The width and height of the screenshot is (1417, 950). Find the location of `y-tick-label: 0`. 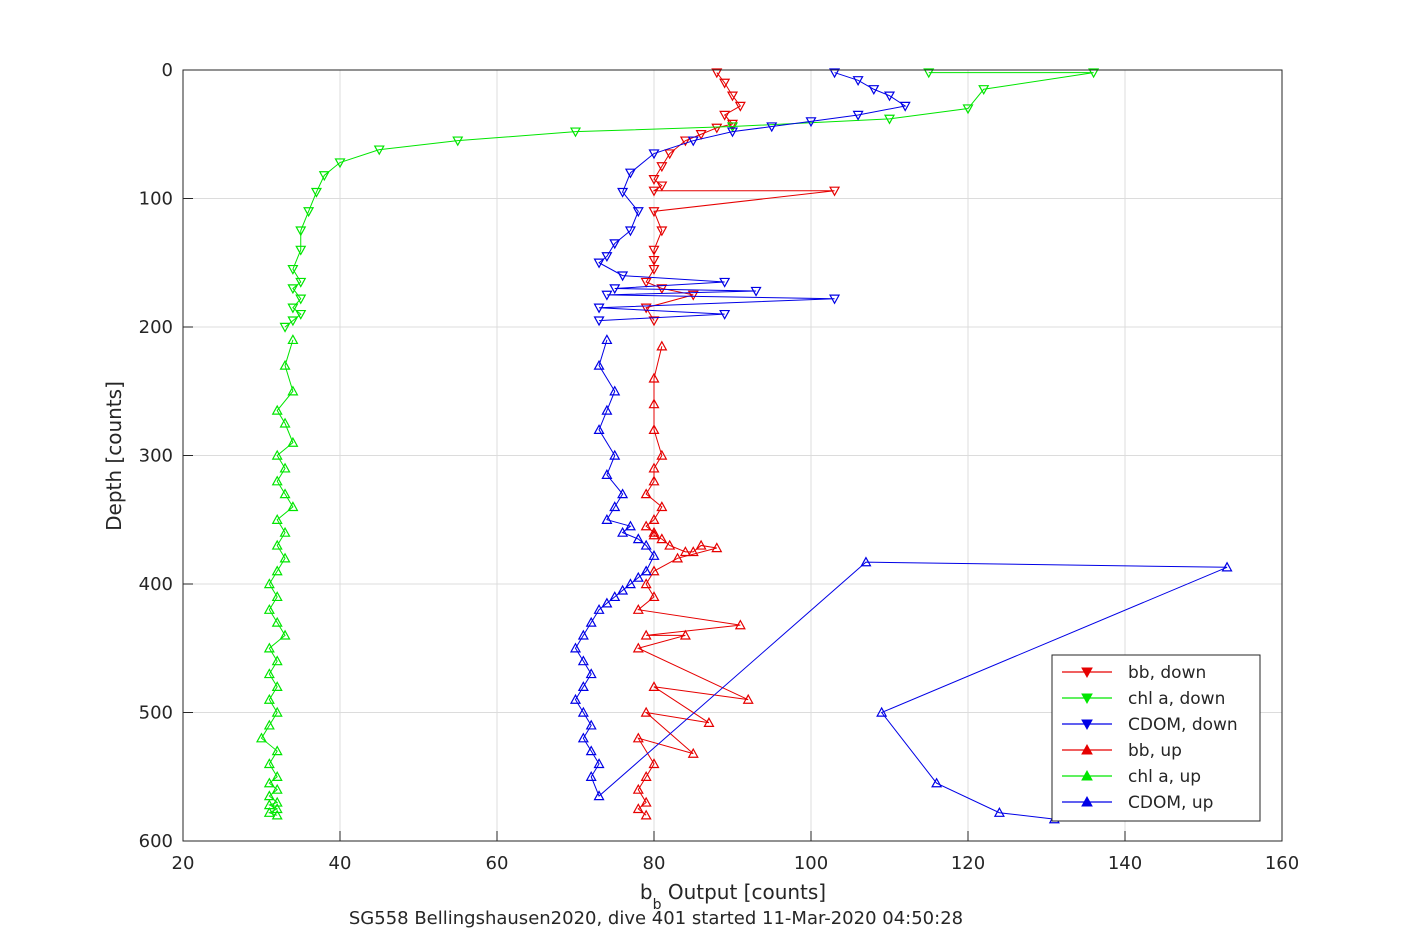

y-tick-label: 0 is located at coordinates (167, 70).